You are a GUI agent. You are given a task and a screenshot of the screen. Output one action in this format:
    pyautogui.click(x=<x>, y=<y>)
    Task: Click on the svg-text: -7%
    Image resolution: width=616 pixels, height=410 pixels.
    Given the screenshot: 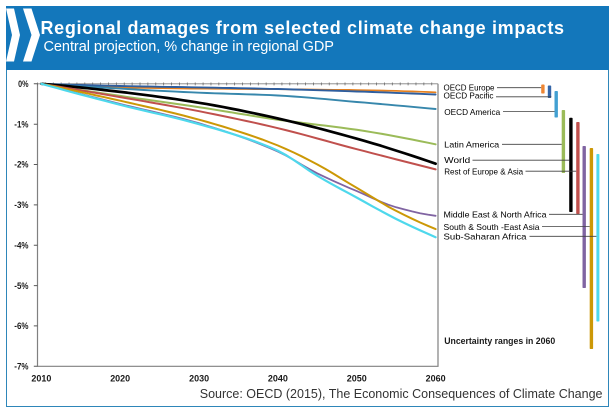 What is the action you would take?
    pyautogui.click(x=21, y=367)
    